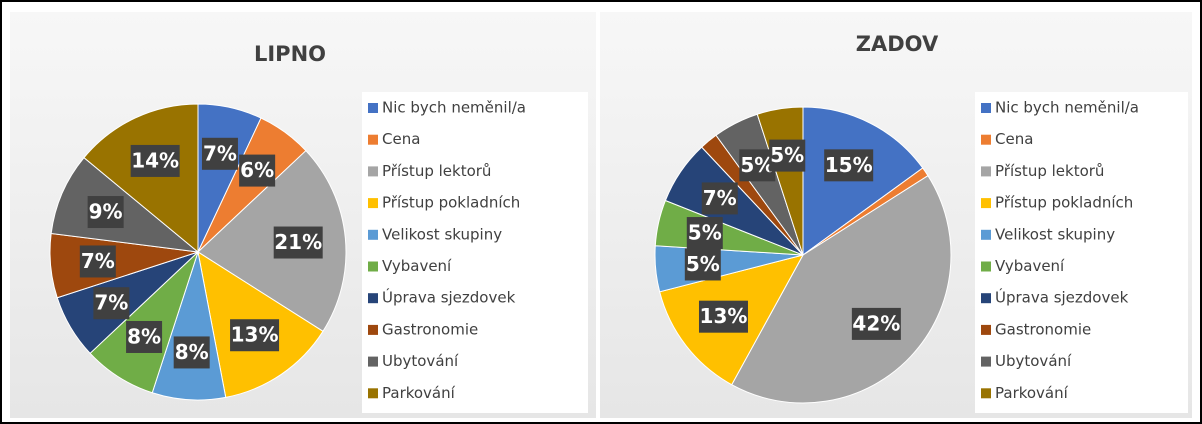 This screenshot has width=1202, height=424. I want to click on chart-title: LIPNO, so click(290, 54).